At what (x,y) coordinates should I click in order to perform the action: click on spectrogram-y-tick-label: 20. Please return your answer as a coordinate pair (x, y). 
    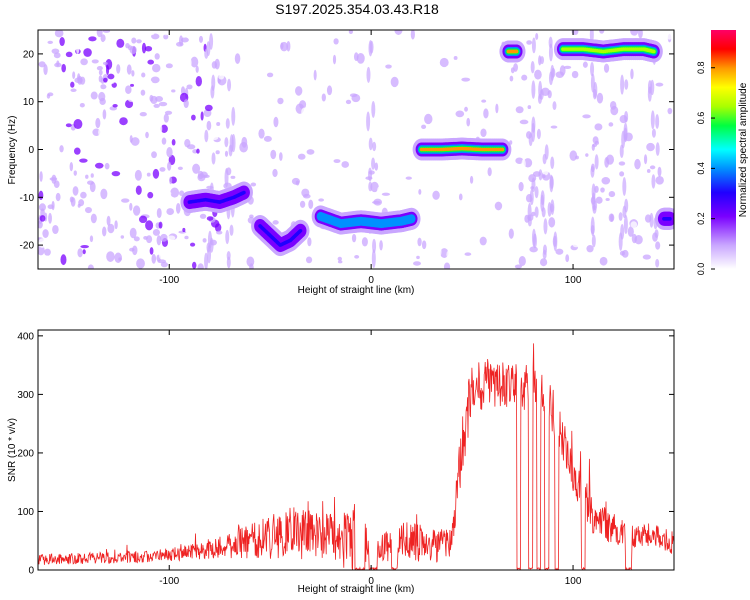
    Looking at the image, I should click on (29, 54).